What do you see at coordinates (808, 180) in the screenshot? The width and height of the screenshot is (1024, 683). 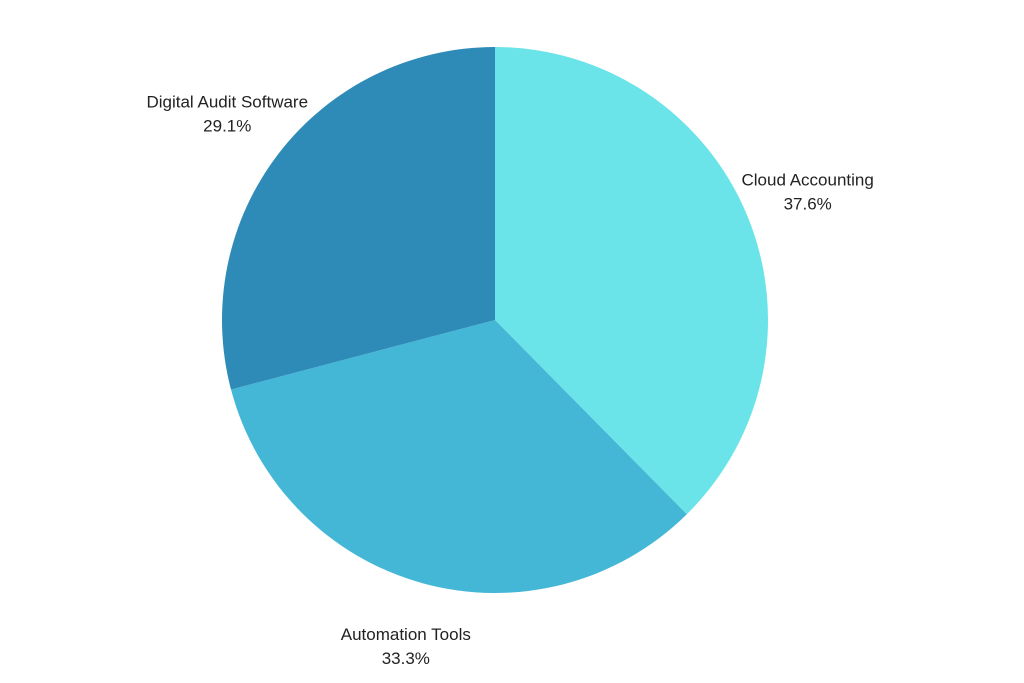 I see `slice-name-label: Cloud Accounting` at bounding box center [808, 180].